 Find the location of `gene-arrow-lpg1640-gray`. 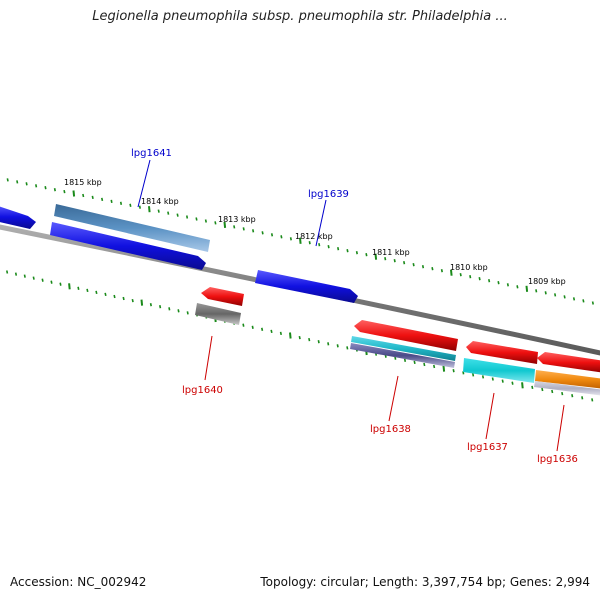

gene-arrow-lpg1640-gray is located at coordinates (218, 314).